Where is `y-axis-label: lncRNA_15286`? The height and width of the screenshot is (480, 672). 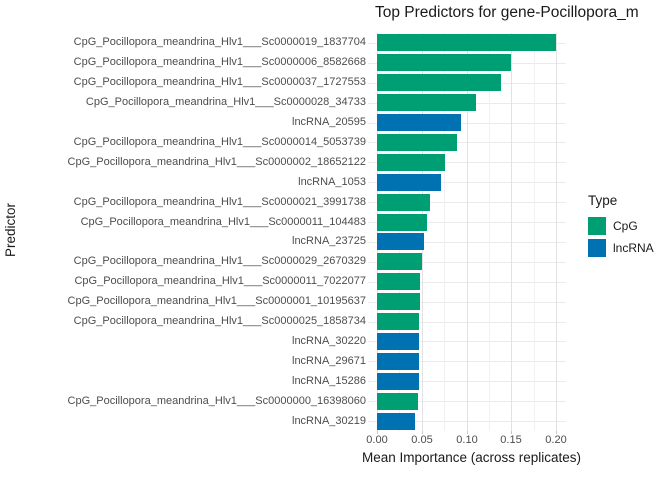 y-axis-label: lncRNA_15286 is located at coordinates (329, 381).